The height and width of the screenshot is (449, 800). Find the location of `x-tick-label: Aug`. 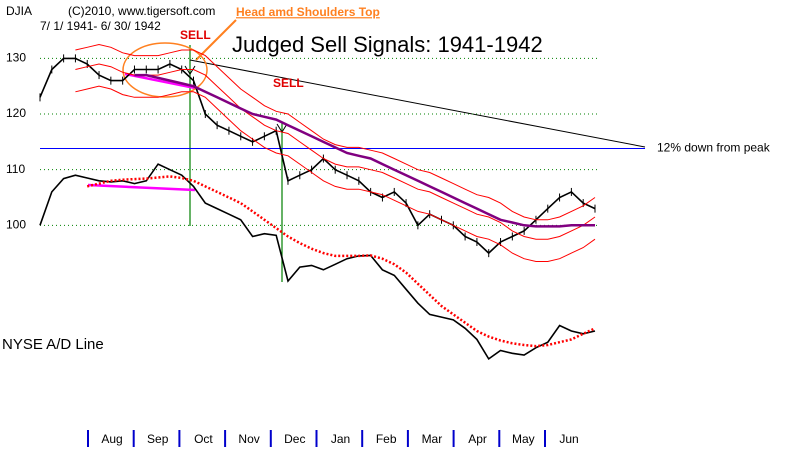

x-tick-label: Aug is located at coordinates (111, 439).